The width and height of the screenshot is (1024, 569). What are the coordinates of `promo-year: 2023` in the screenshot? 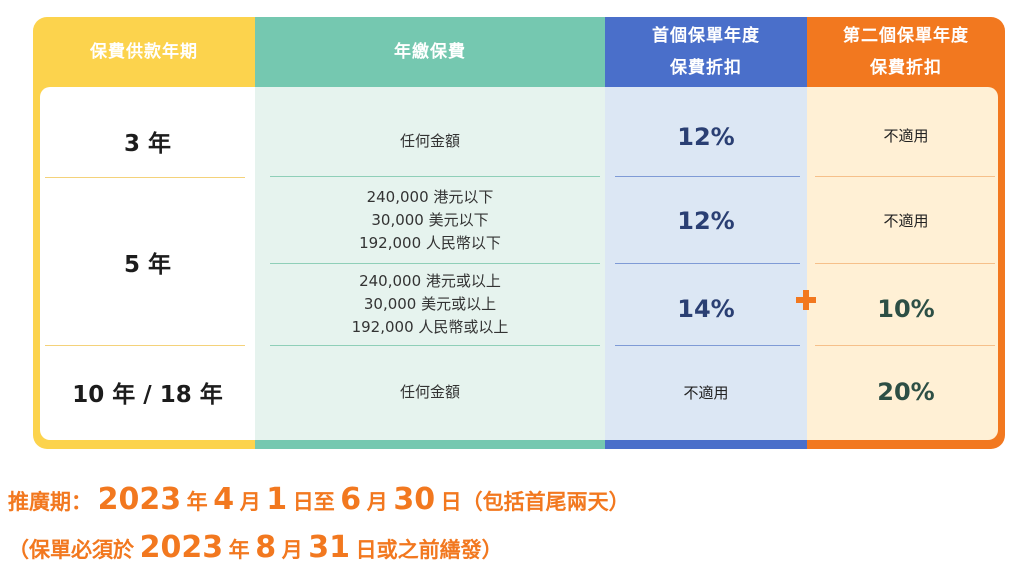 It's located at (140, 499).